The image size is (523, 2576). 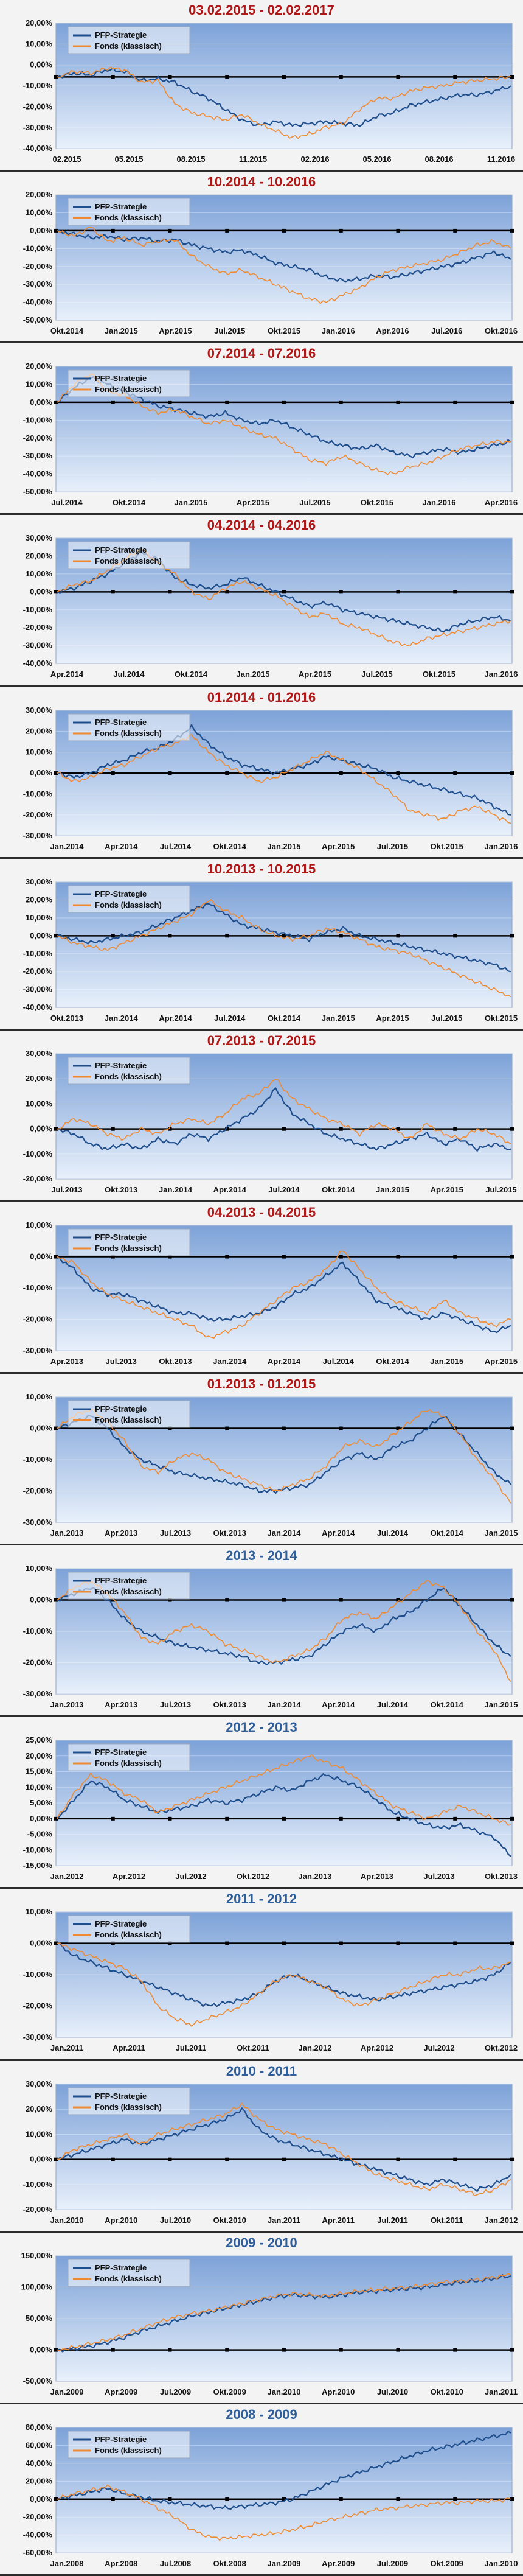 I want to click on x-tick-label: Apr.2011, so click(x=129, y=2048).